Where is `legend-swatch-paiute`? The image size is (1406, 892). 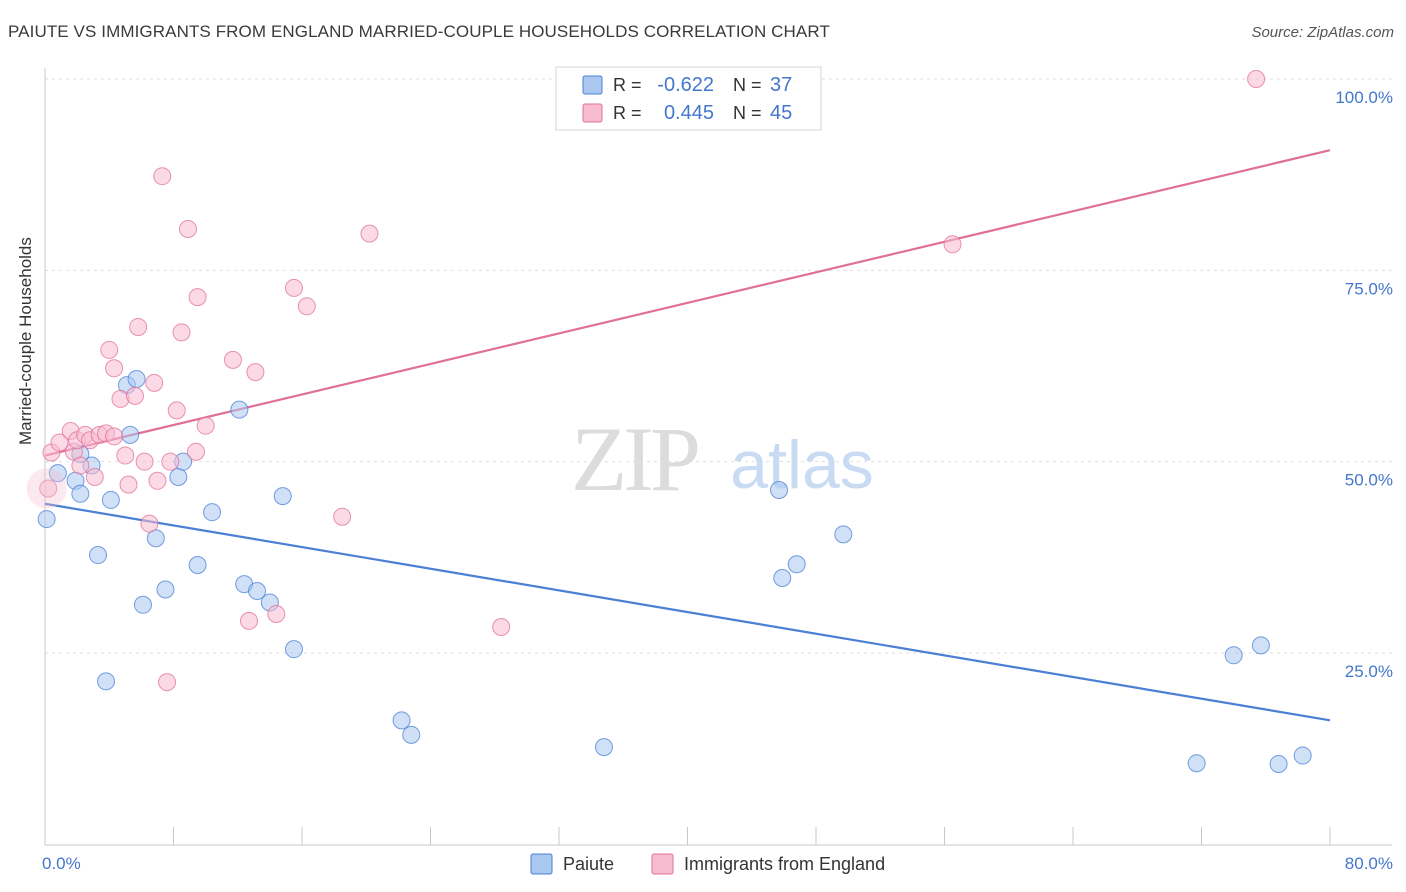
legend-swatch-paiute is located at coordinates (592, 85).